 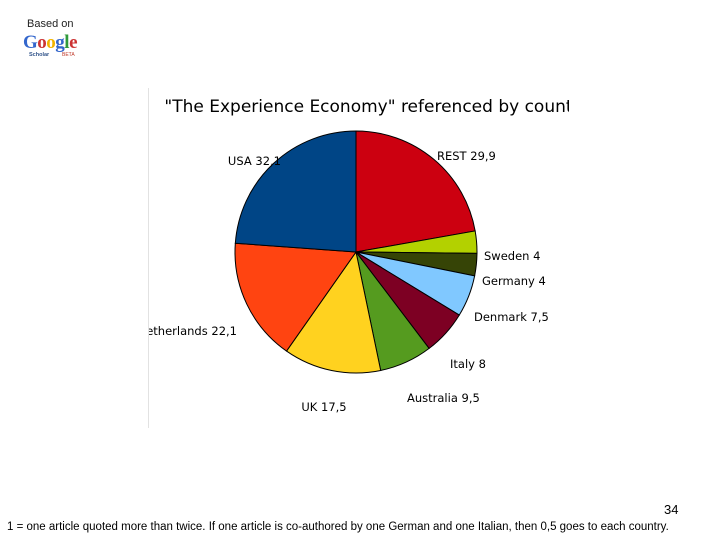 What do you see at coordinates (222, 331) in the screenshot?
I see `slice-value: 22,1` at bounding box center [222, 331].